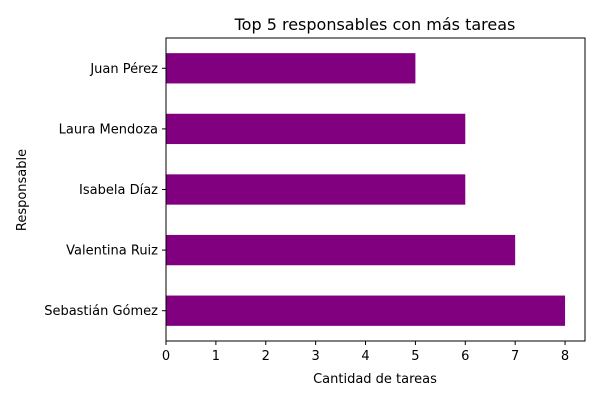 The height and width of the screenshot is (400, 600). Describe the element at coordinates (465, 356) in the screenshot. I see `x-tick-label: 6` at that location.